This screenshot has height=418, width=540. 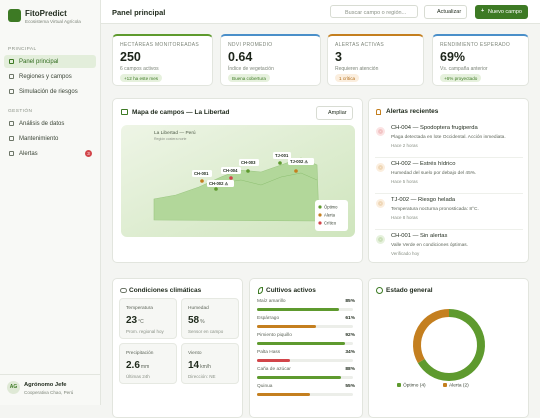 I want to click on climate-value: 58%, so click(x=196, y=320).